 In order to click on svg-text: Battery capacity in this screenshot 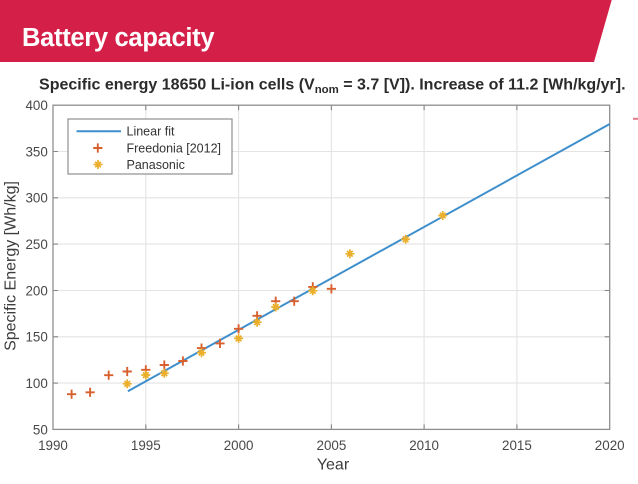, I will do `click(118, 38)`.